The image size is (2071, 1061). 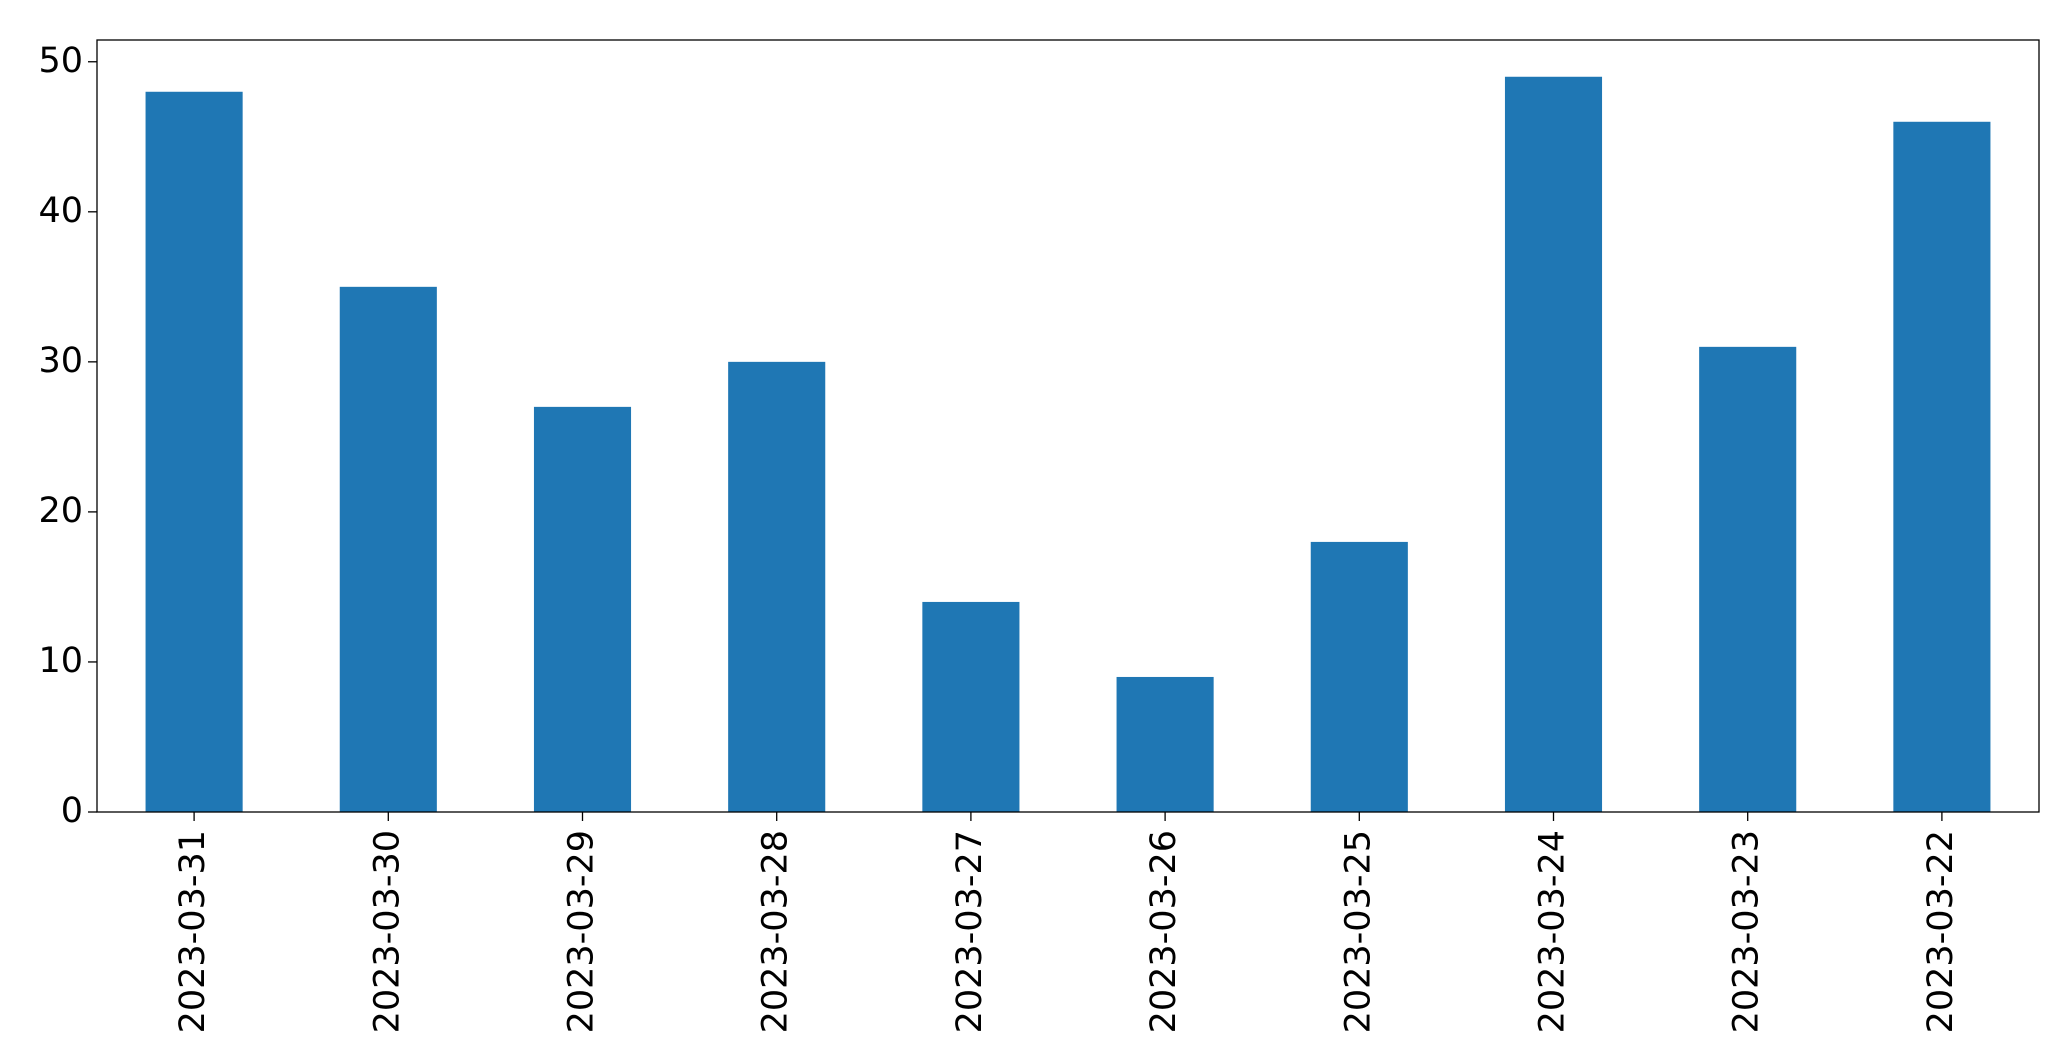 What do you see at coordinates (1164, 931) in the screenshot?
I see `x-tick-label: 2023-03-26` at bounding box center [1164, 931].